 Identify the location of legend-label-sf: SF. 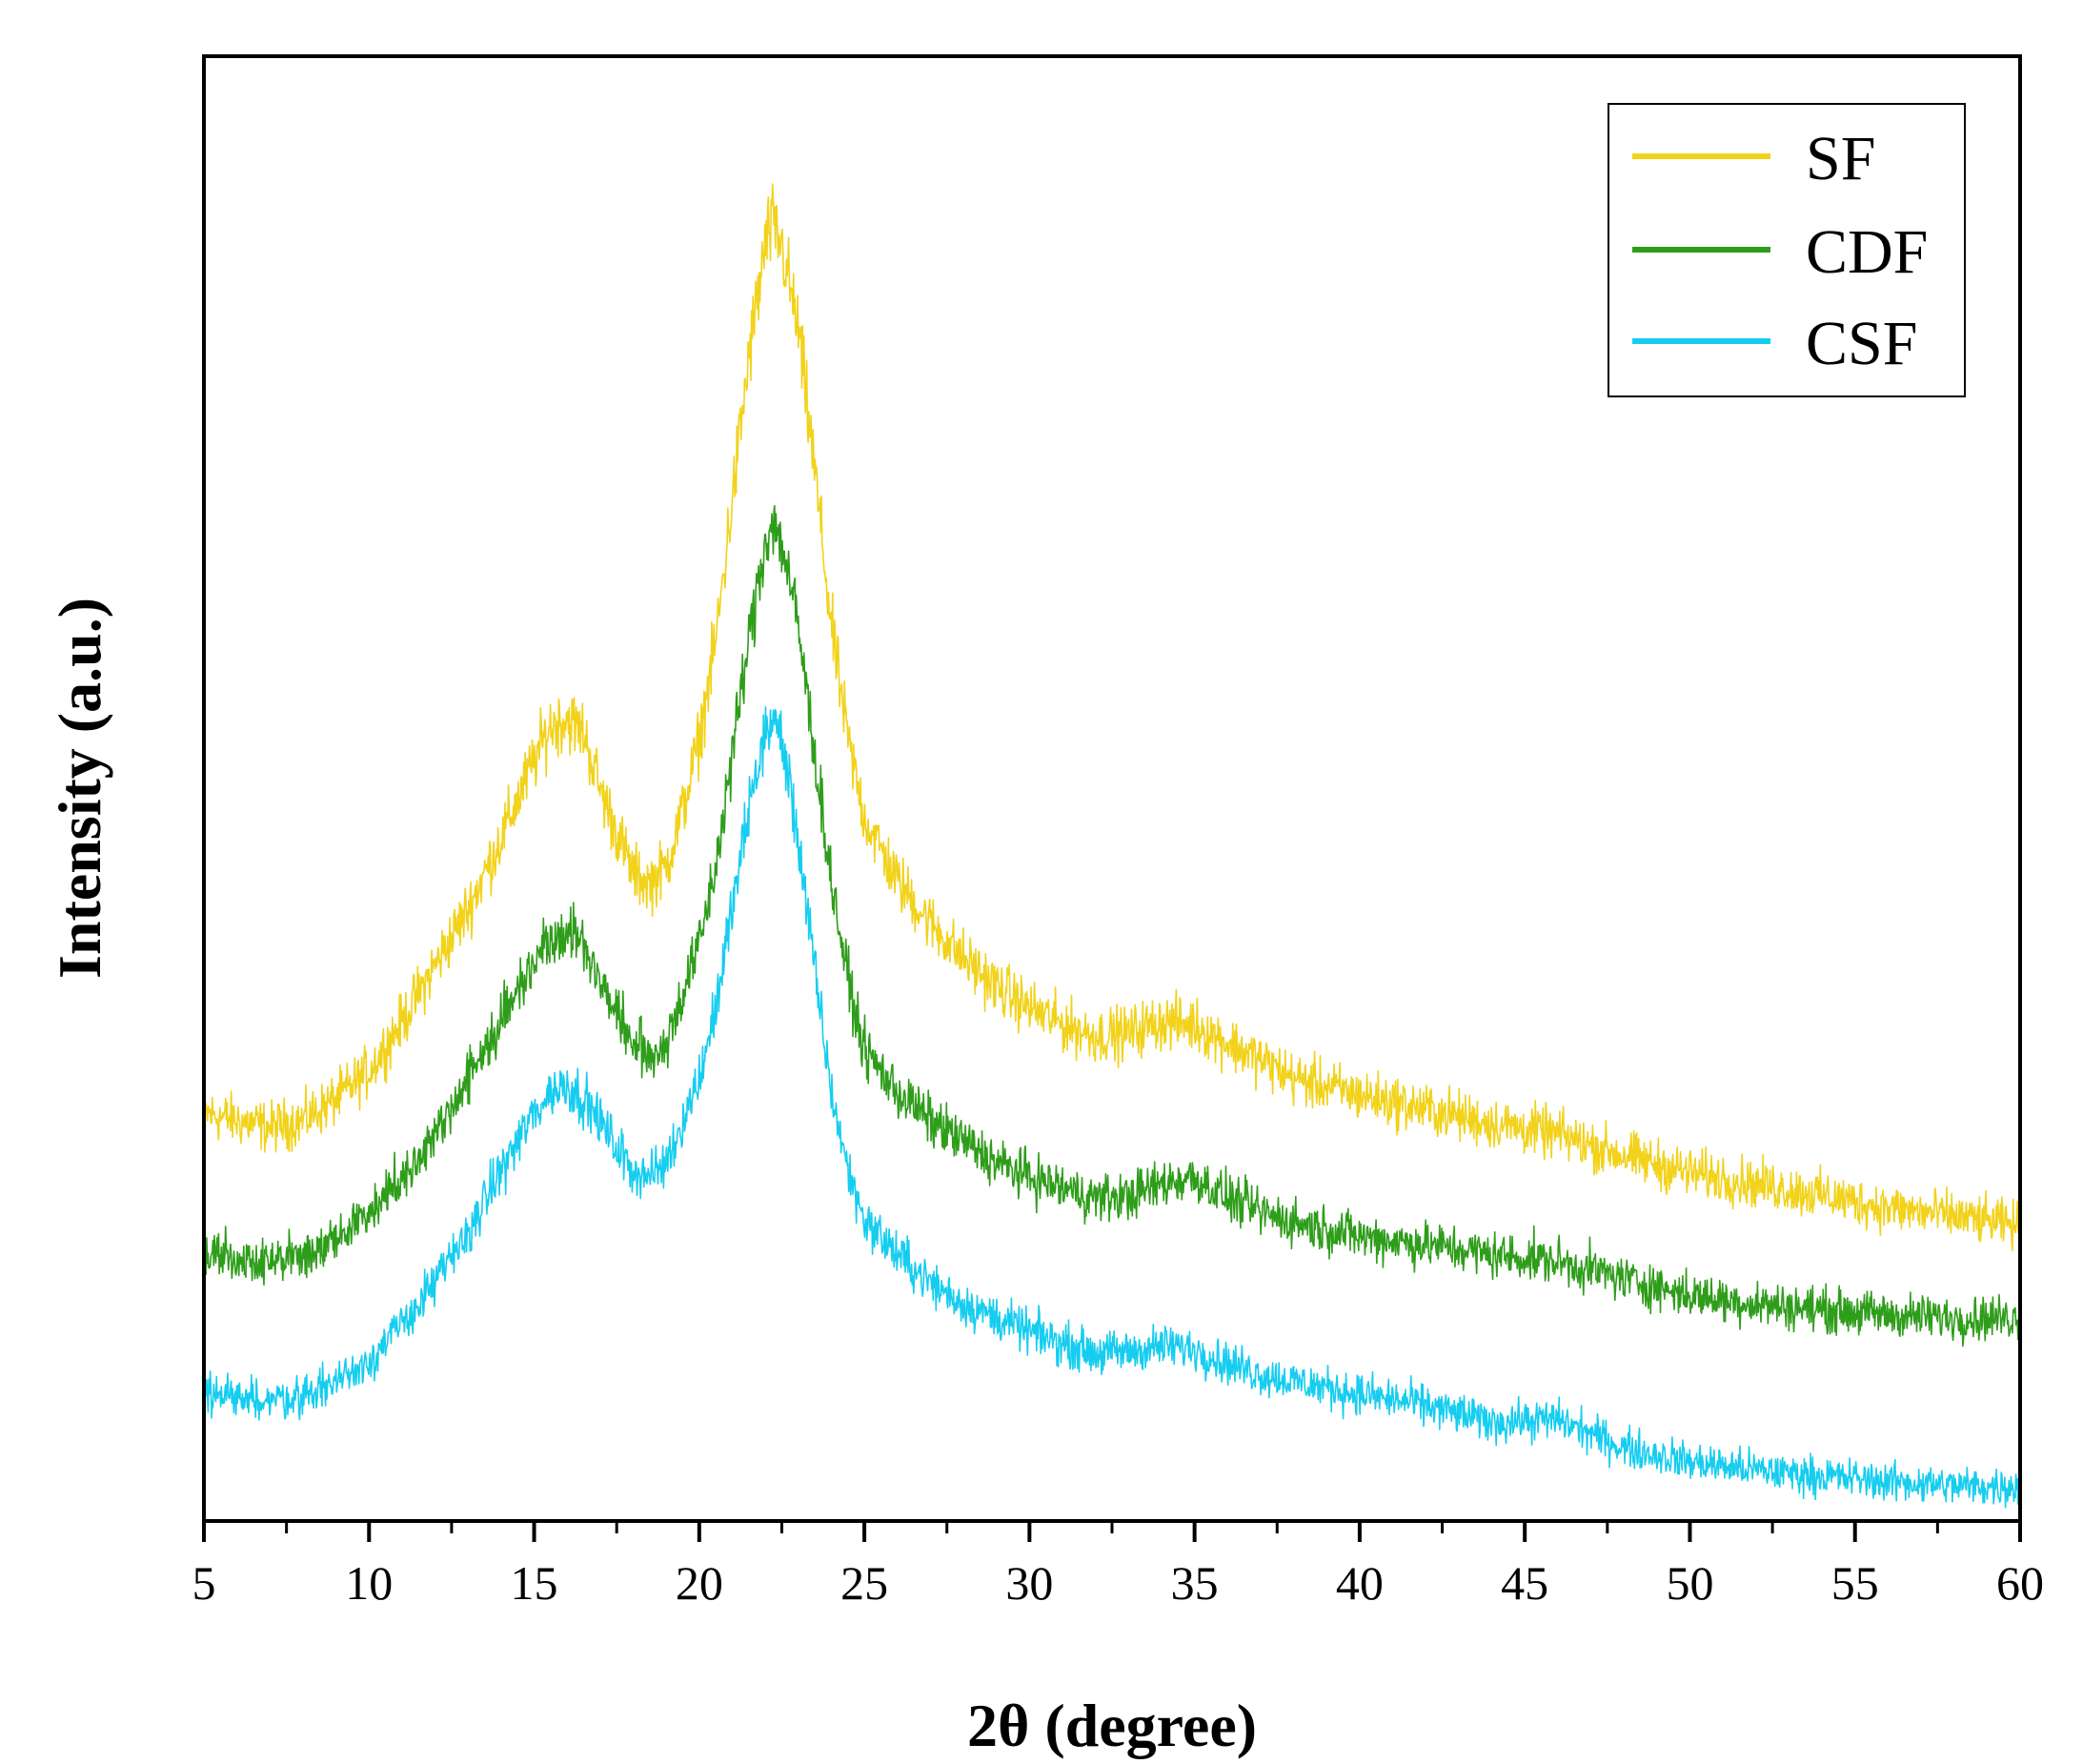
(1840, 159).